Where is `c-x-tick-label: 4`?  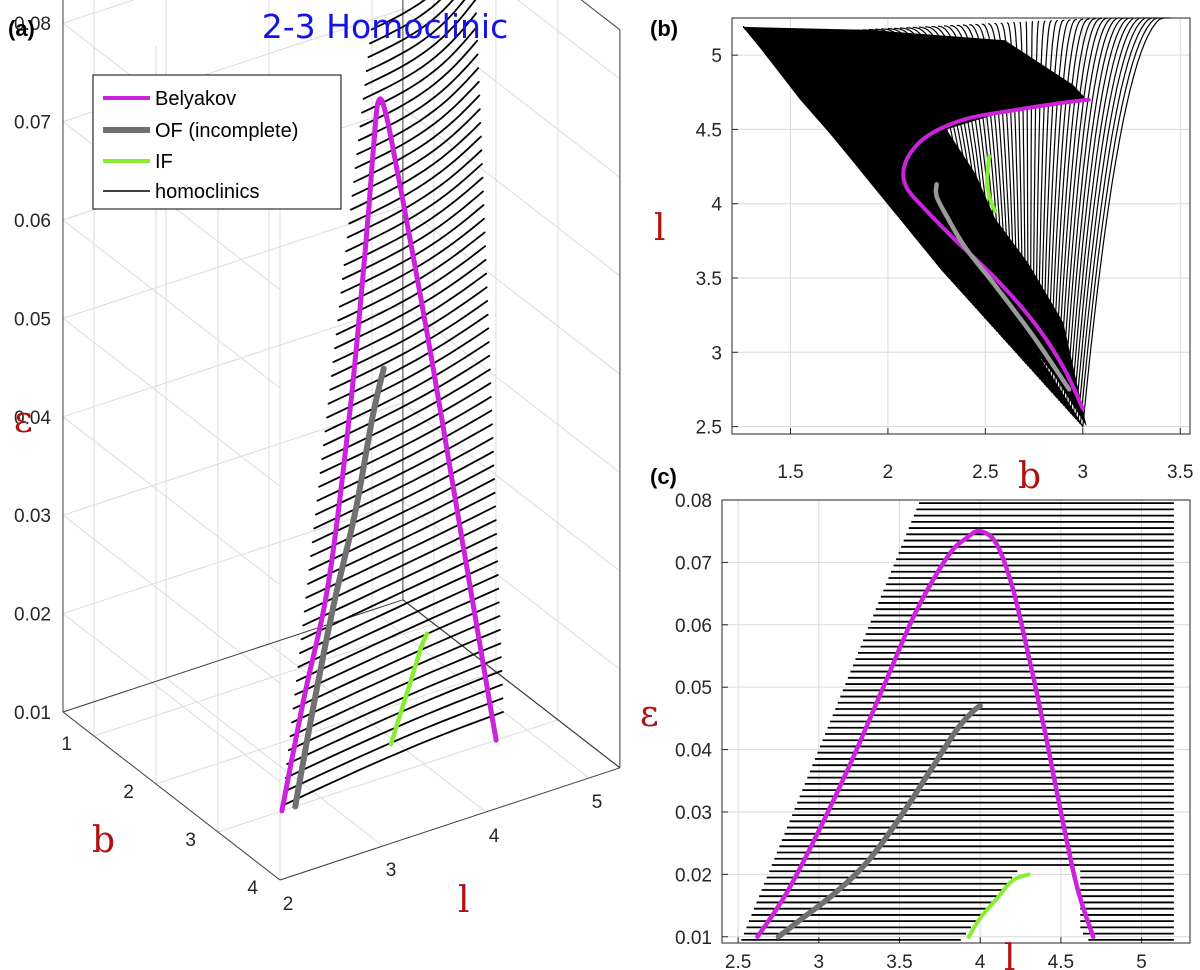
c-x-tick-label: 4 is located at coordinates (980, 961).